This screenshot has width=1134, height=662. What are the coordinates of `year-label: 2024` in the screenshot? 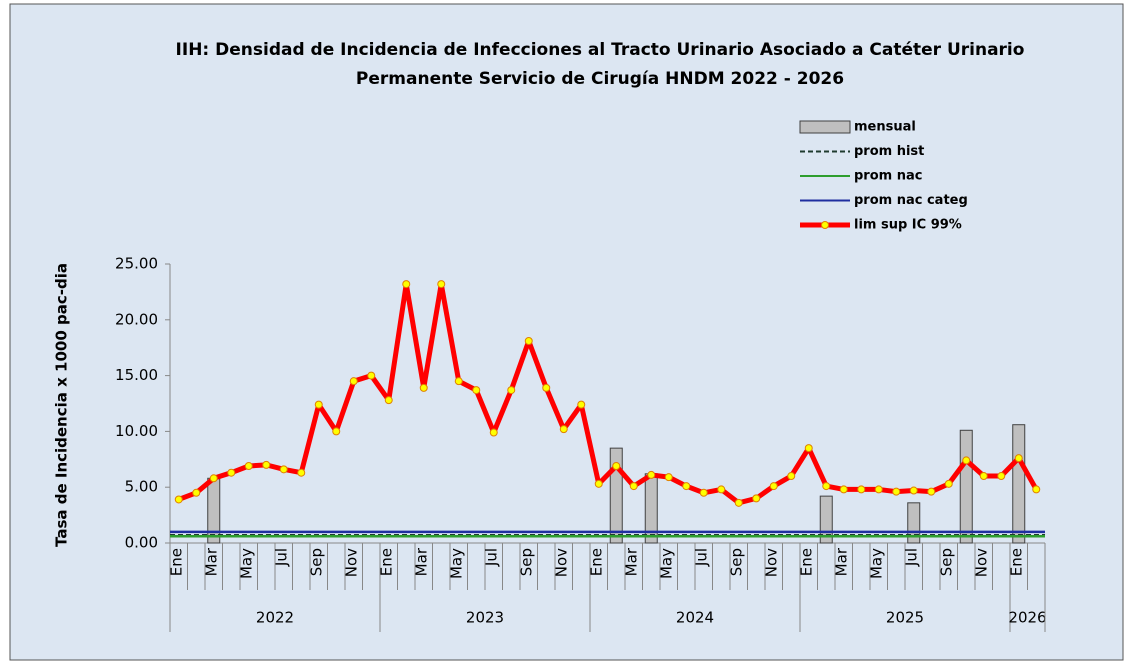 It's located at (695, 618).